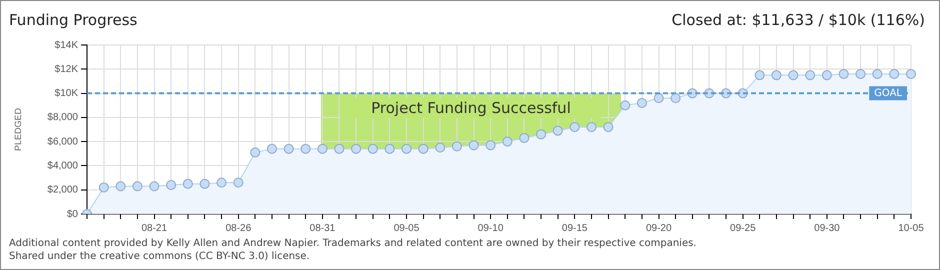 This screenshot has height=270, width=940. Describe the element at coordinates (827, 228) in the screenshot. I see `x-tick-label: 09-30` at that location.